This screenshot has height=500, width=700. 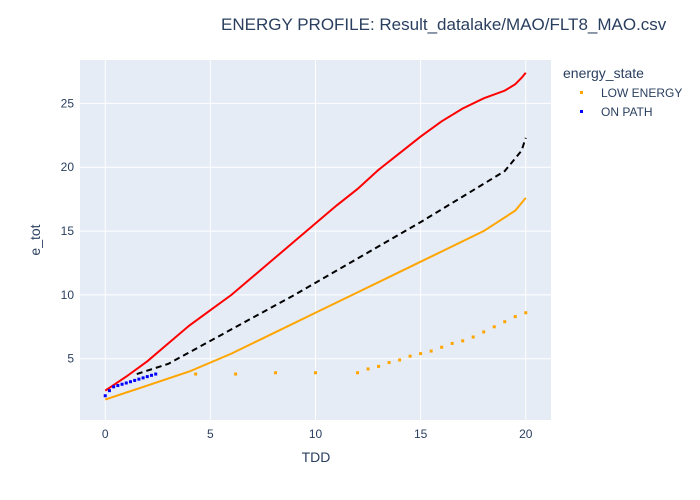 I want to click on legend-marker-low-energy, so click(x=581, y=92).